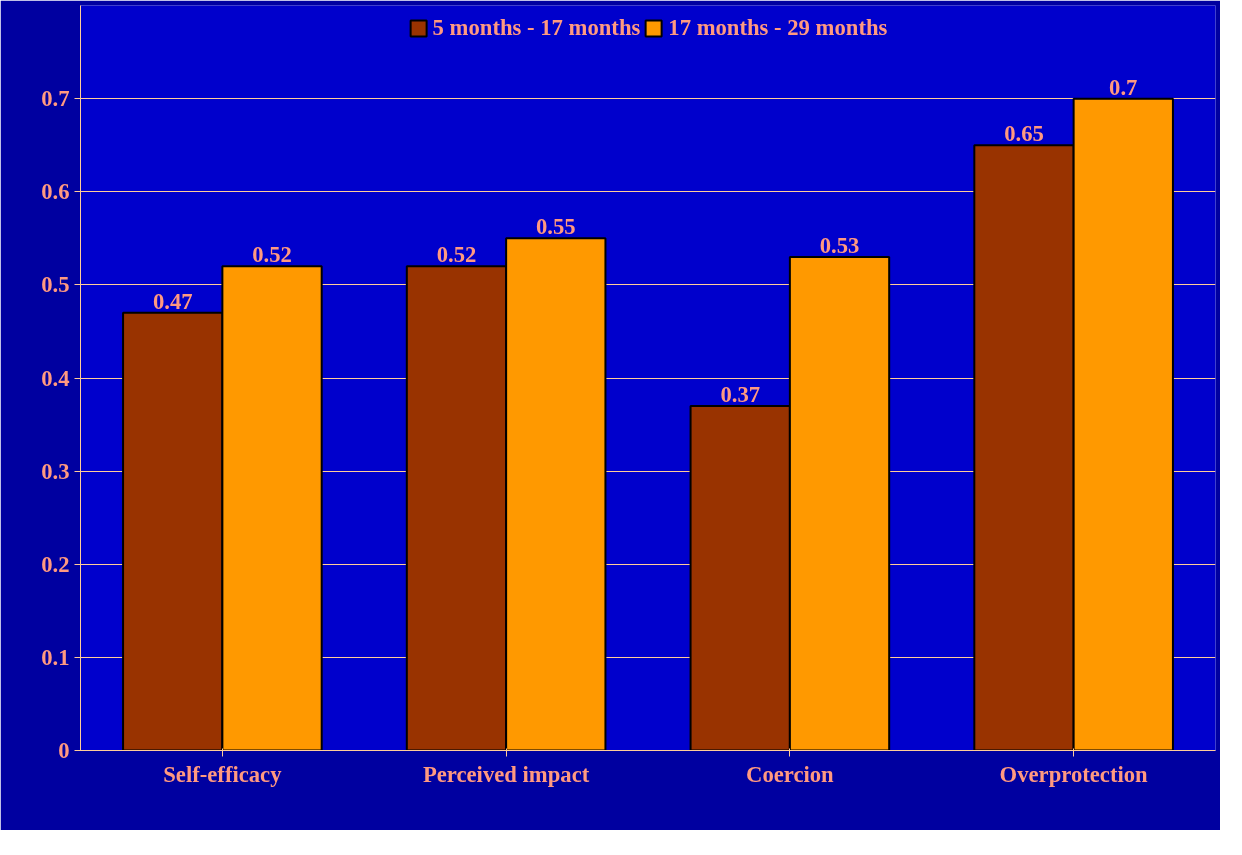 This screenshot has width=1242, height=855. Describe the element at coordinates (55, 471) in the screenshot. I see `y-tick-label: 0.3` at that location.